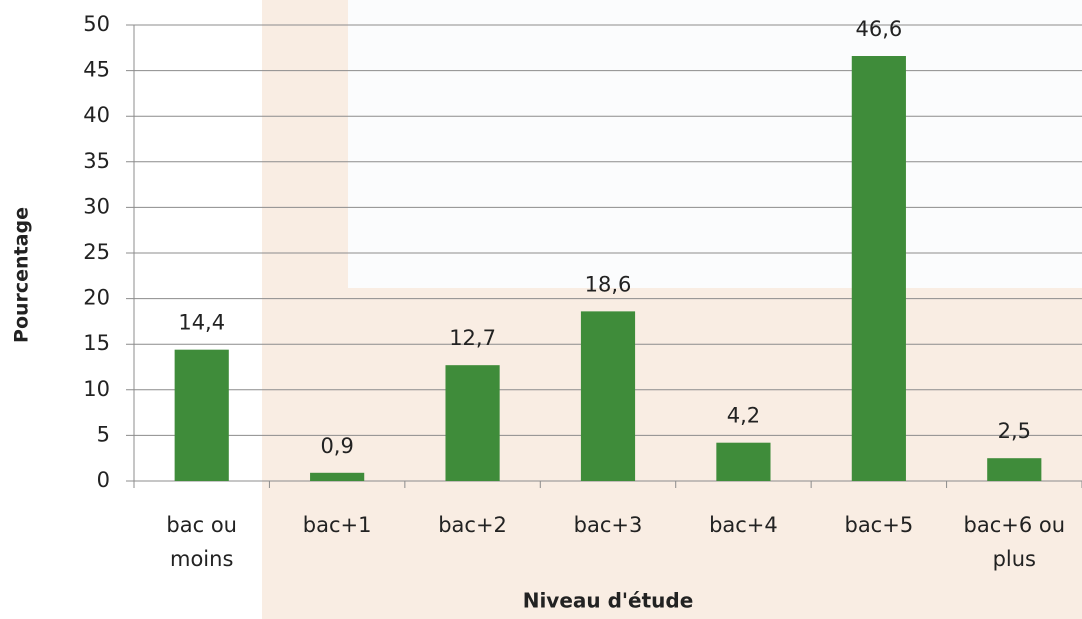 The height and width of the screenshot is (619, 1082). What do you see at coordinates (103, 480) in the screenshot?
I see `y-tick-label: 0` at bounding box center [103, 480].